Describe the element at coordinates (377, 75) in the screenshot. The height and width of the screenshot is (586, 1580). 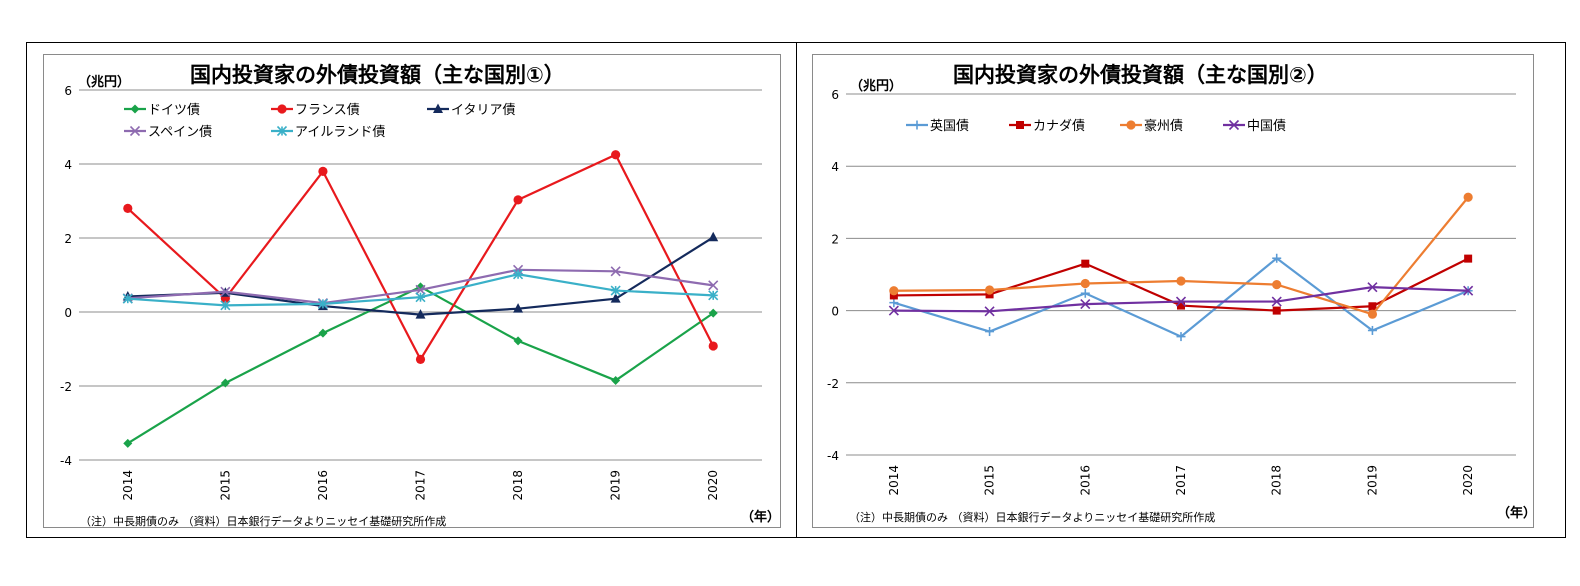
I see `chart-title: 国内投資家の外債投資額（主な国別①）` at that location.